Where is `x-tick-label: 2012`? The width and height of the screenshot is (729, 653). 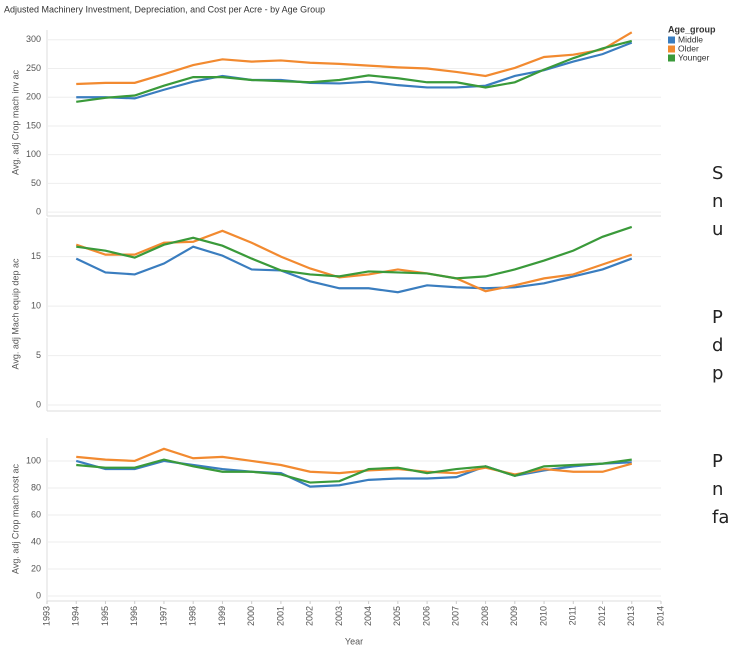 x-tick-label: 2012 is located at coordinates (602, 616).